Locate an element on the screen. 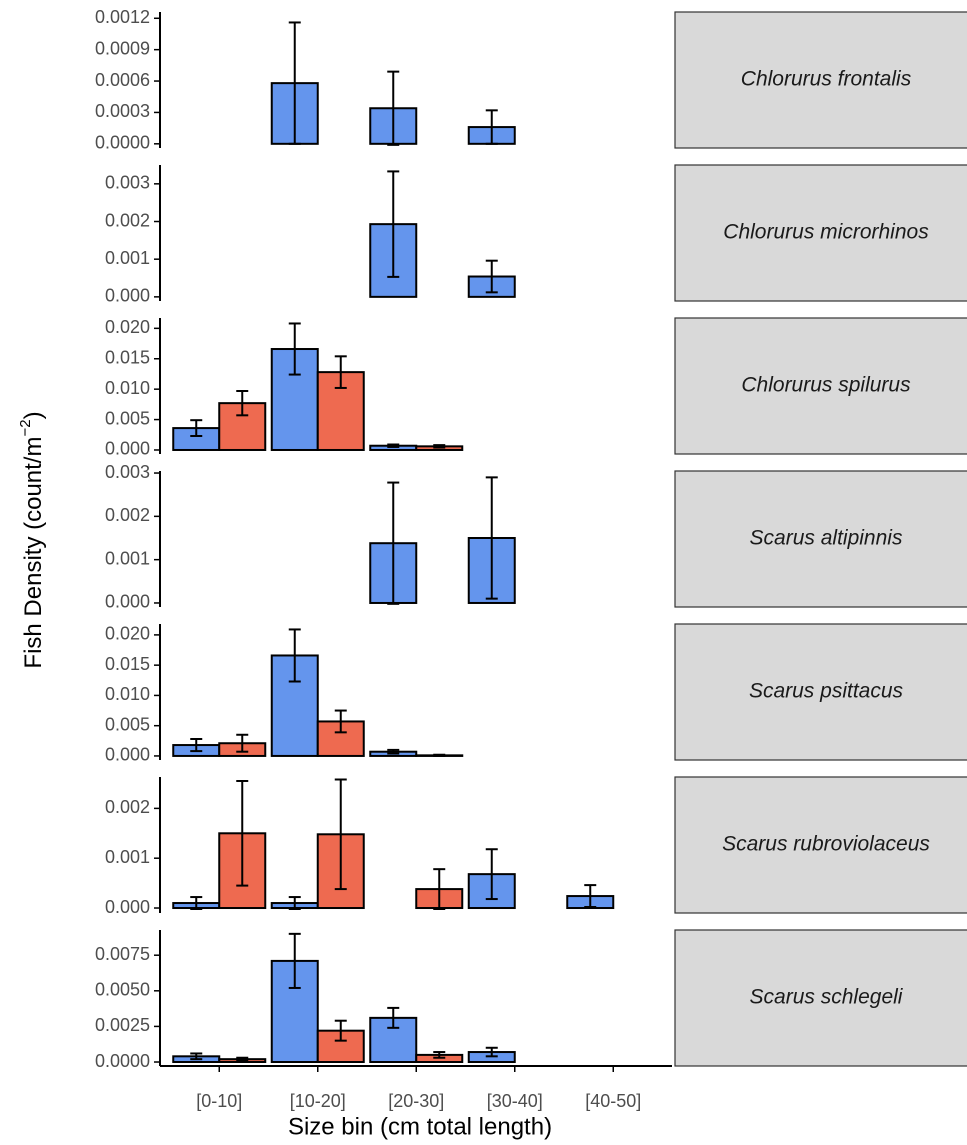 This screenshot has width=967, height=1145. facet-label: Scarus rubroviolaceus is located at coordinates (826, 844).